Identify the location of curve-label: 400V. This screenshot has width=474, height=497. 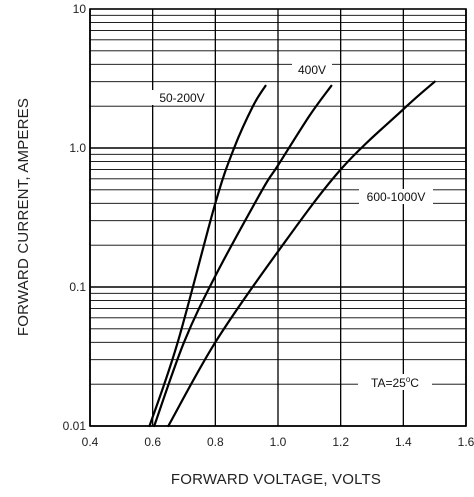
(312, 70).